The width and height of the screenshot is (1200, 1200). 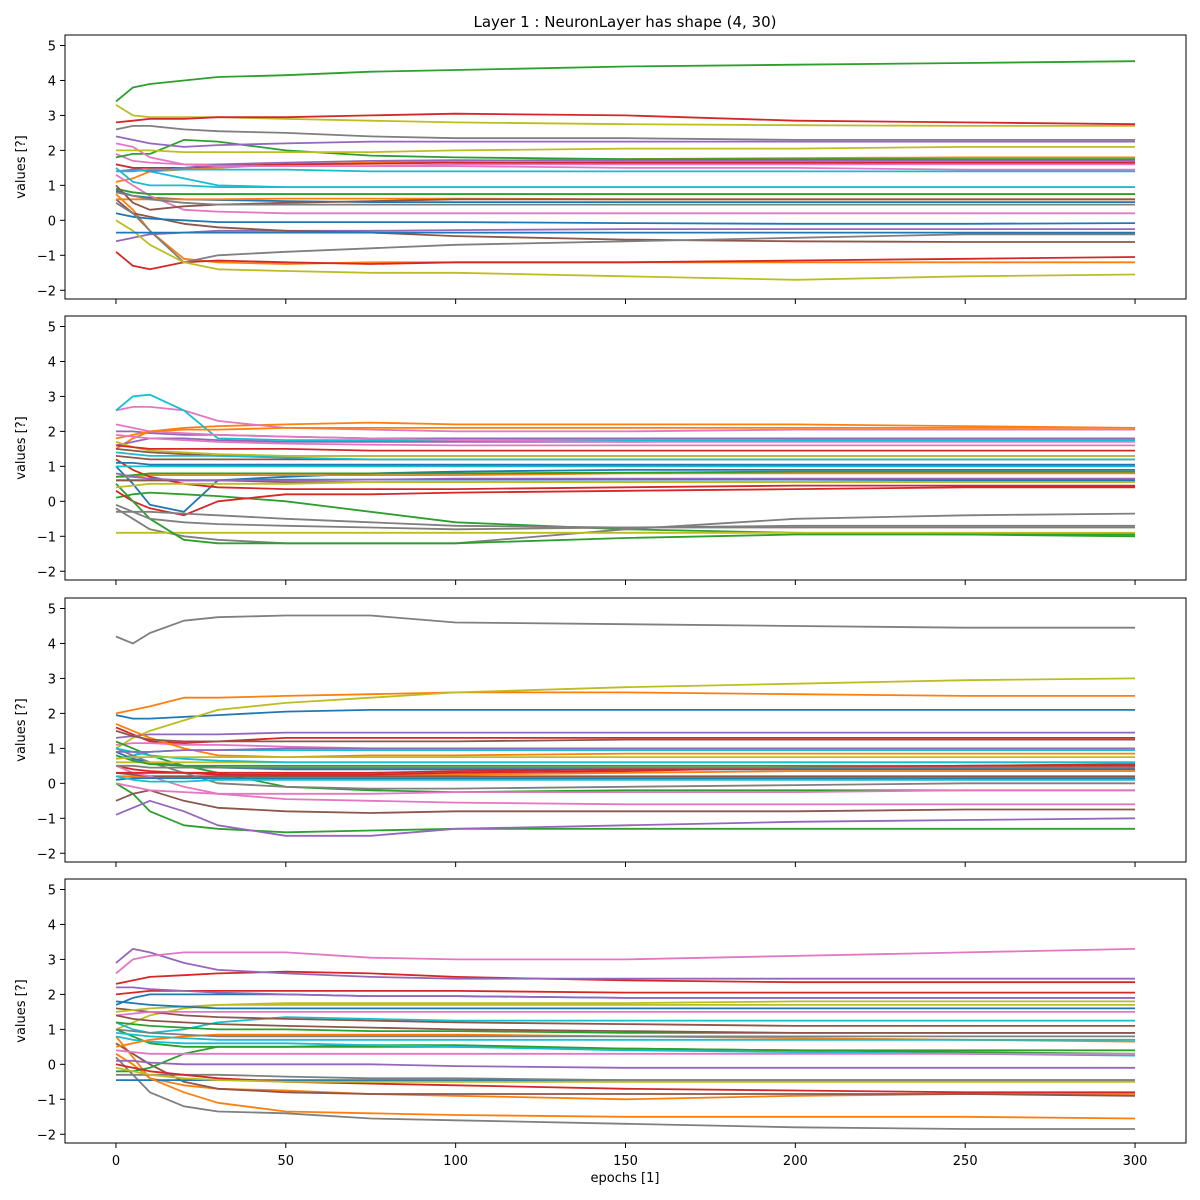 I want to click on x-tick-label: 300, so click(x=1135, y=1161).